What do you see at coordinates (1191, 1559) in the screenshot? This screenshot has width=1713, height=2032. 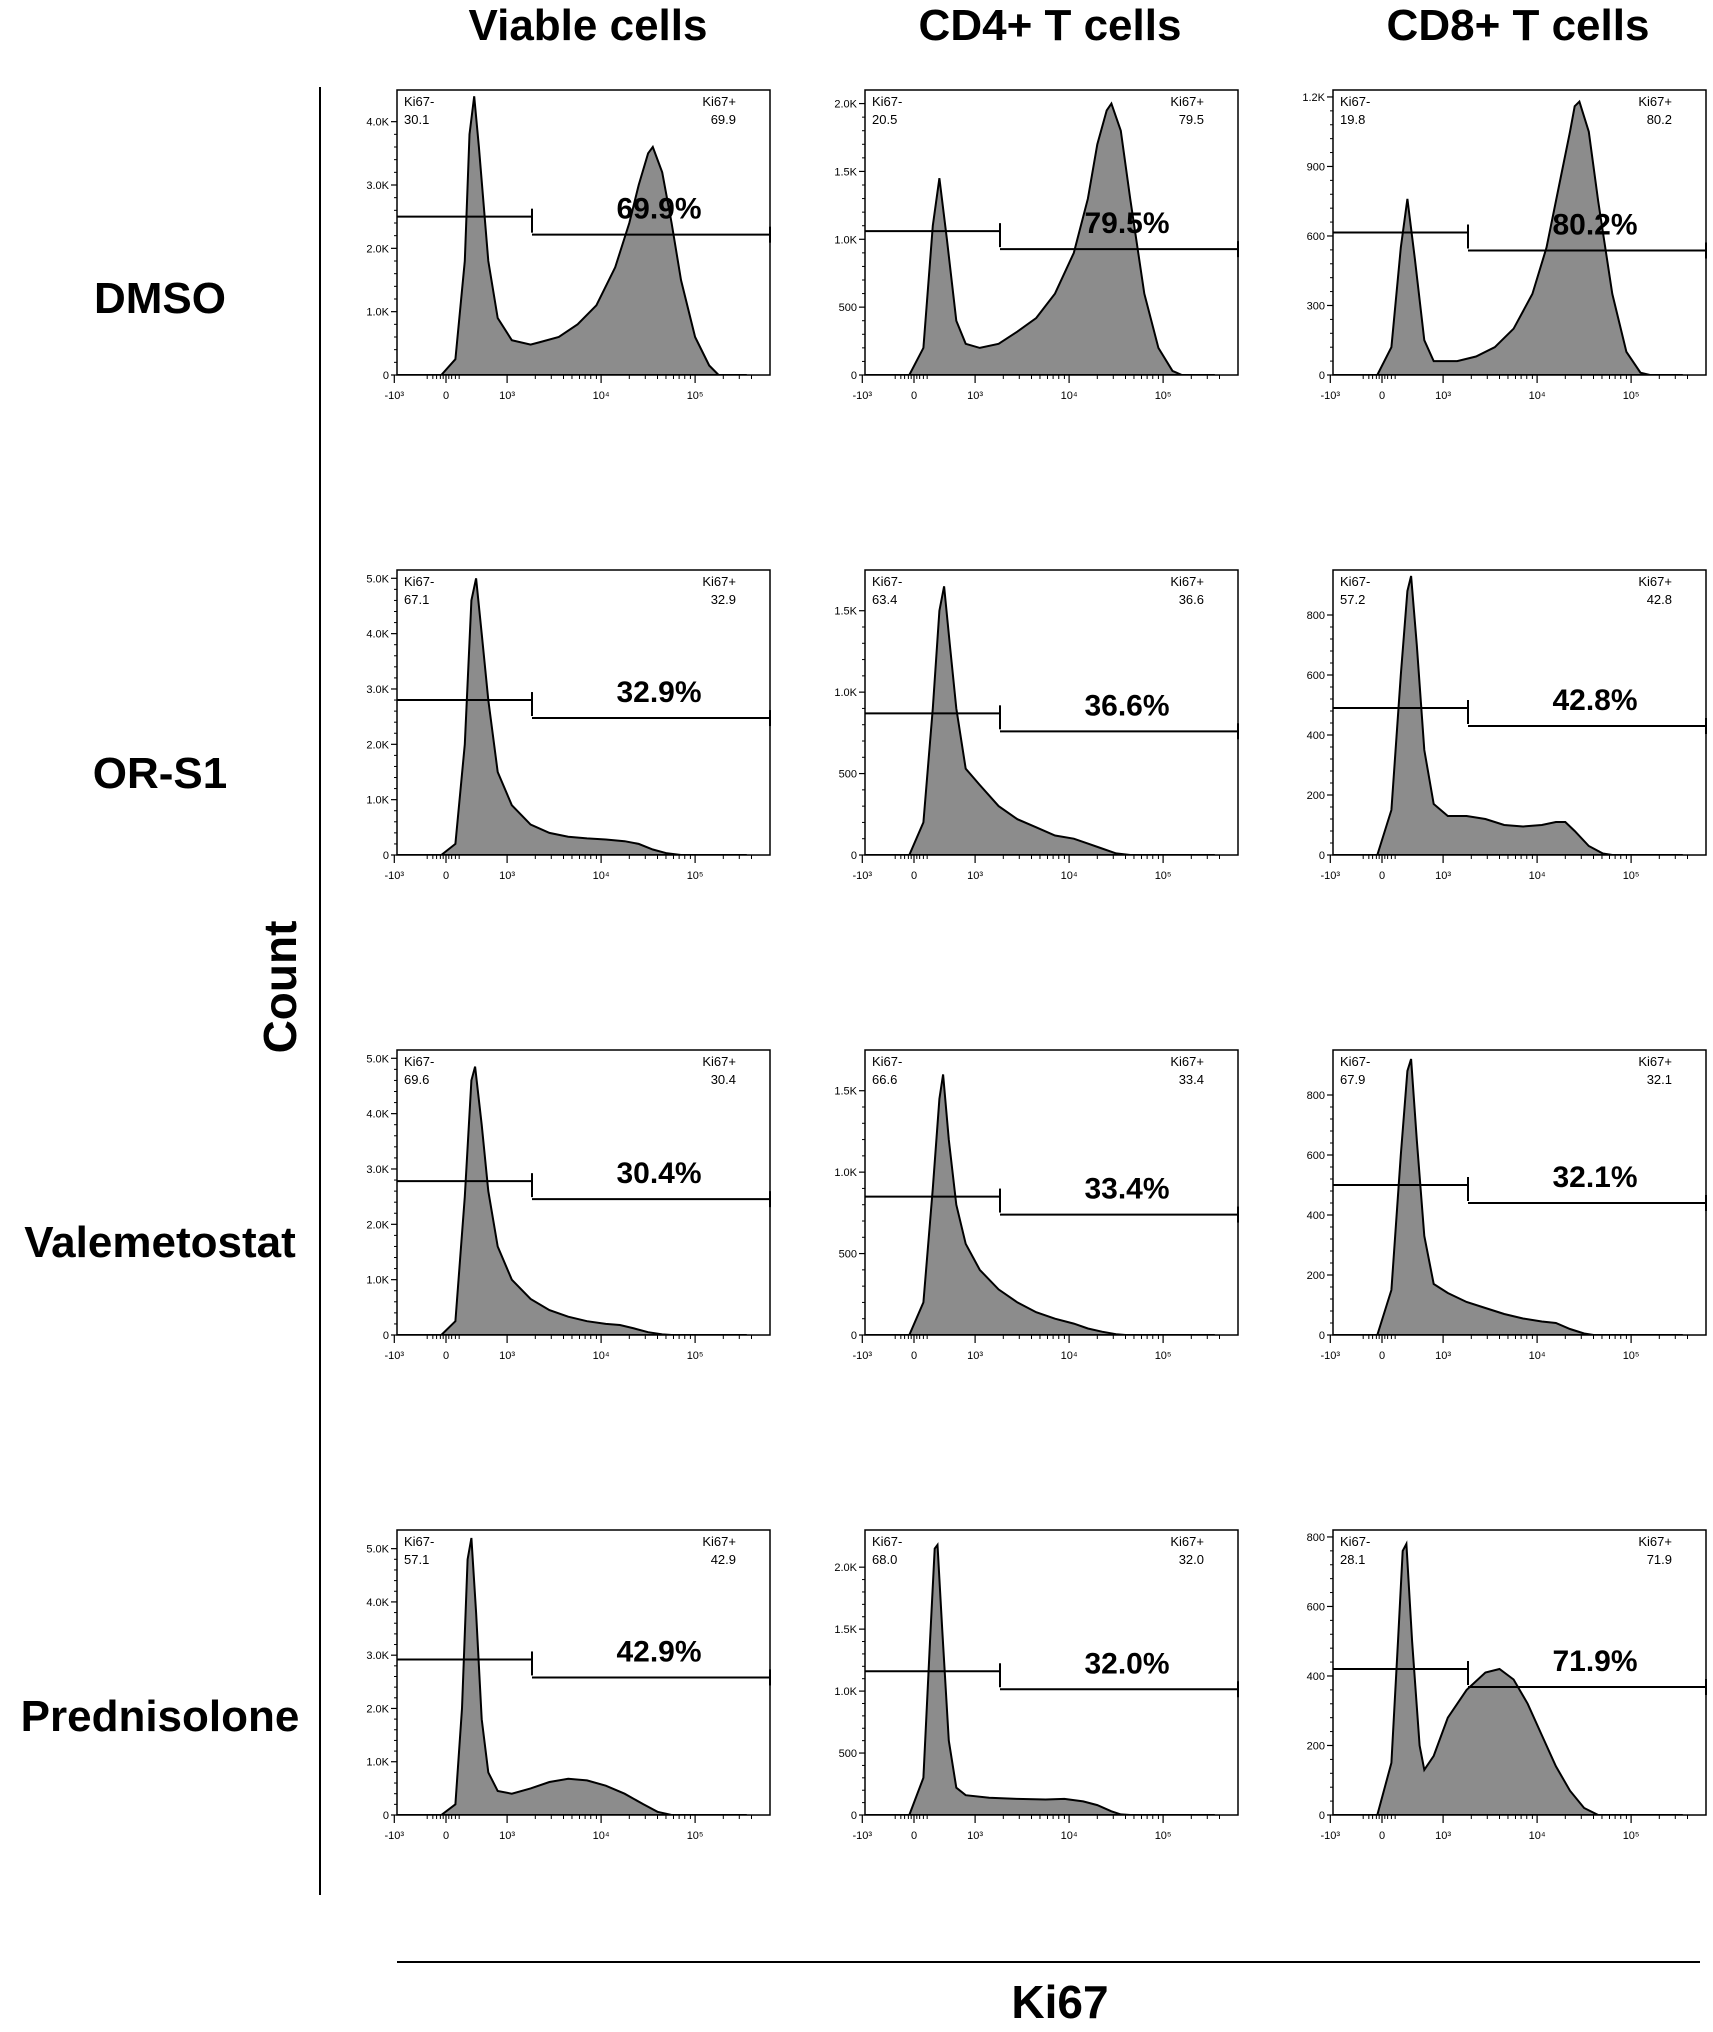 I see `gate-positive-value: 32.0` at bounding box center [1191, 1559].